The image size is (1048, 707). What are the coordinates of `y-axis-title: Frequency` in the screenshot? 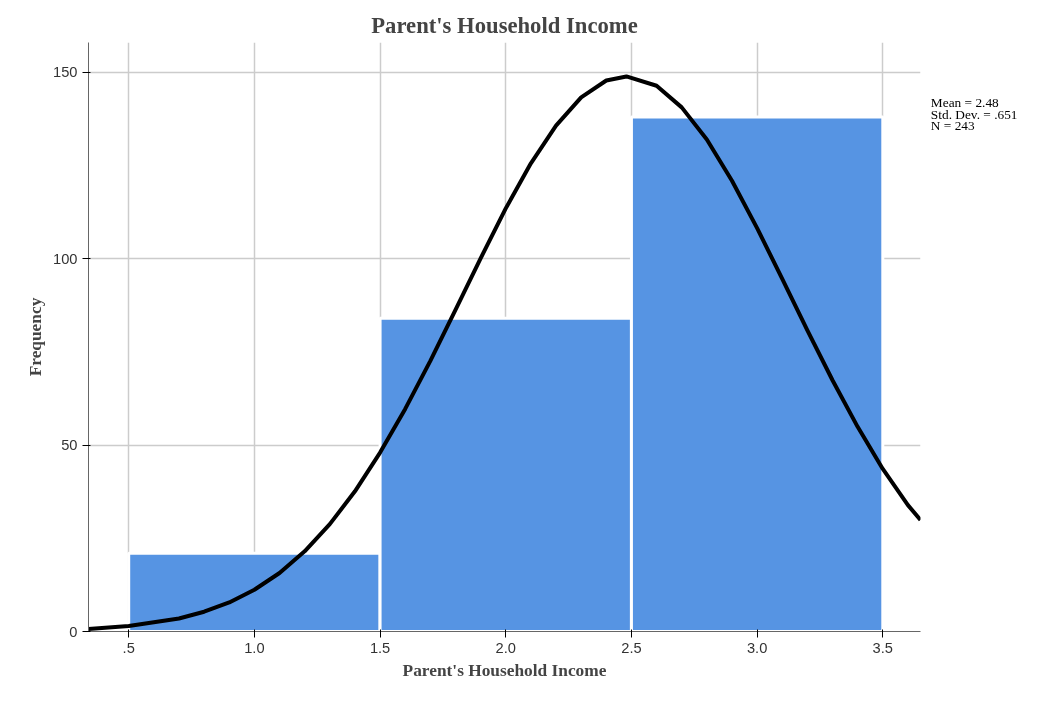 It's located at (36, 337).